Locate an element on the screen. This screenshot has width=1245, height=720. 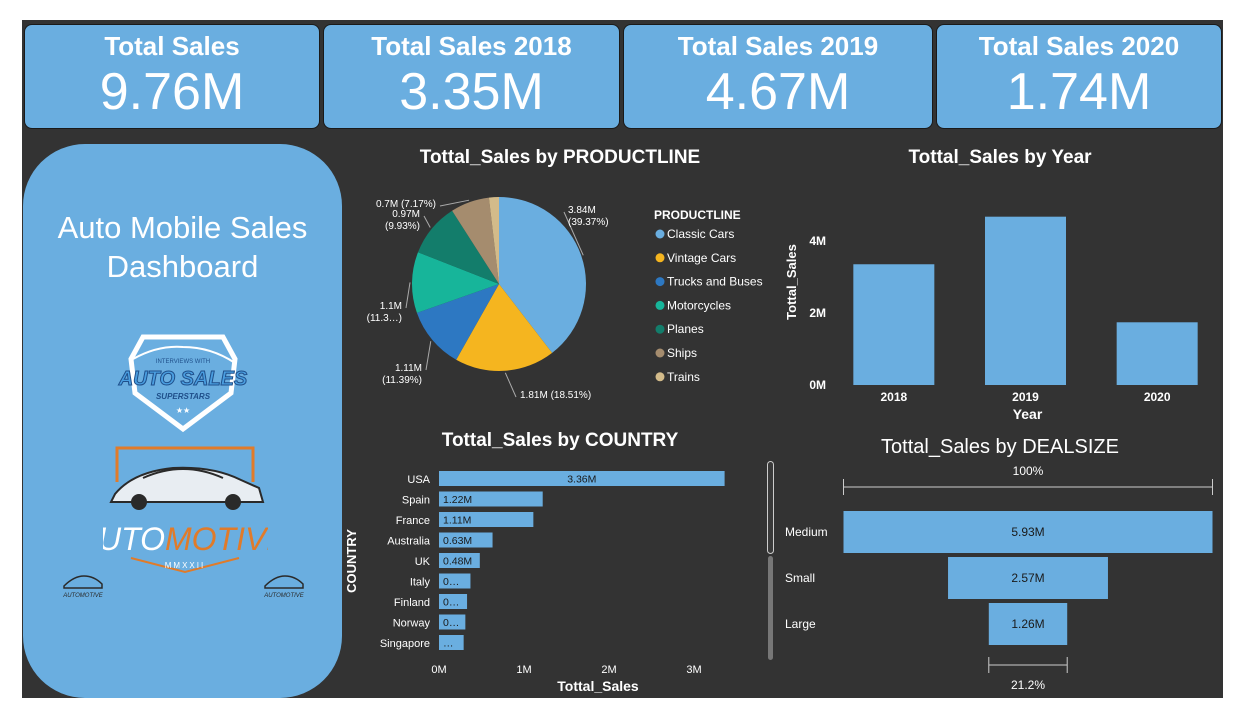
productline-chart-title: Tottal_Sales by PRODUCTLINE is located at coordinates (560, 157).